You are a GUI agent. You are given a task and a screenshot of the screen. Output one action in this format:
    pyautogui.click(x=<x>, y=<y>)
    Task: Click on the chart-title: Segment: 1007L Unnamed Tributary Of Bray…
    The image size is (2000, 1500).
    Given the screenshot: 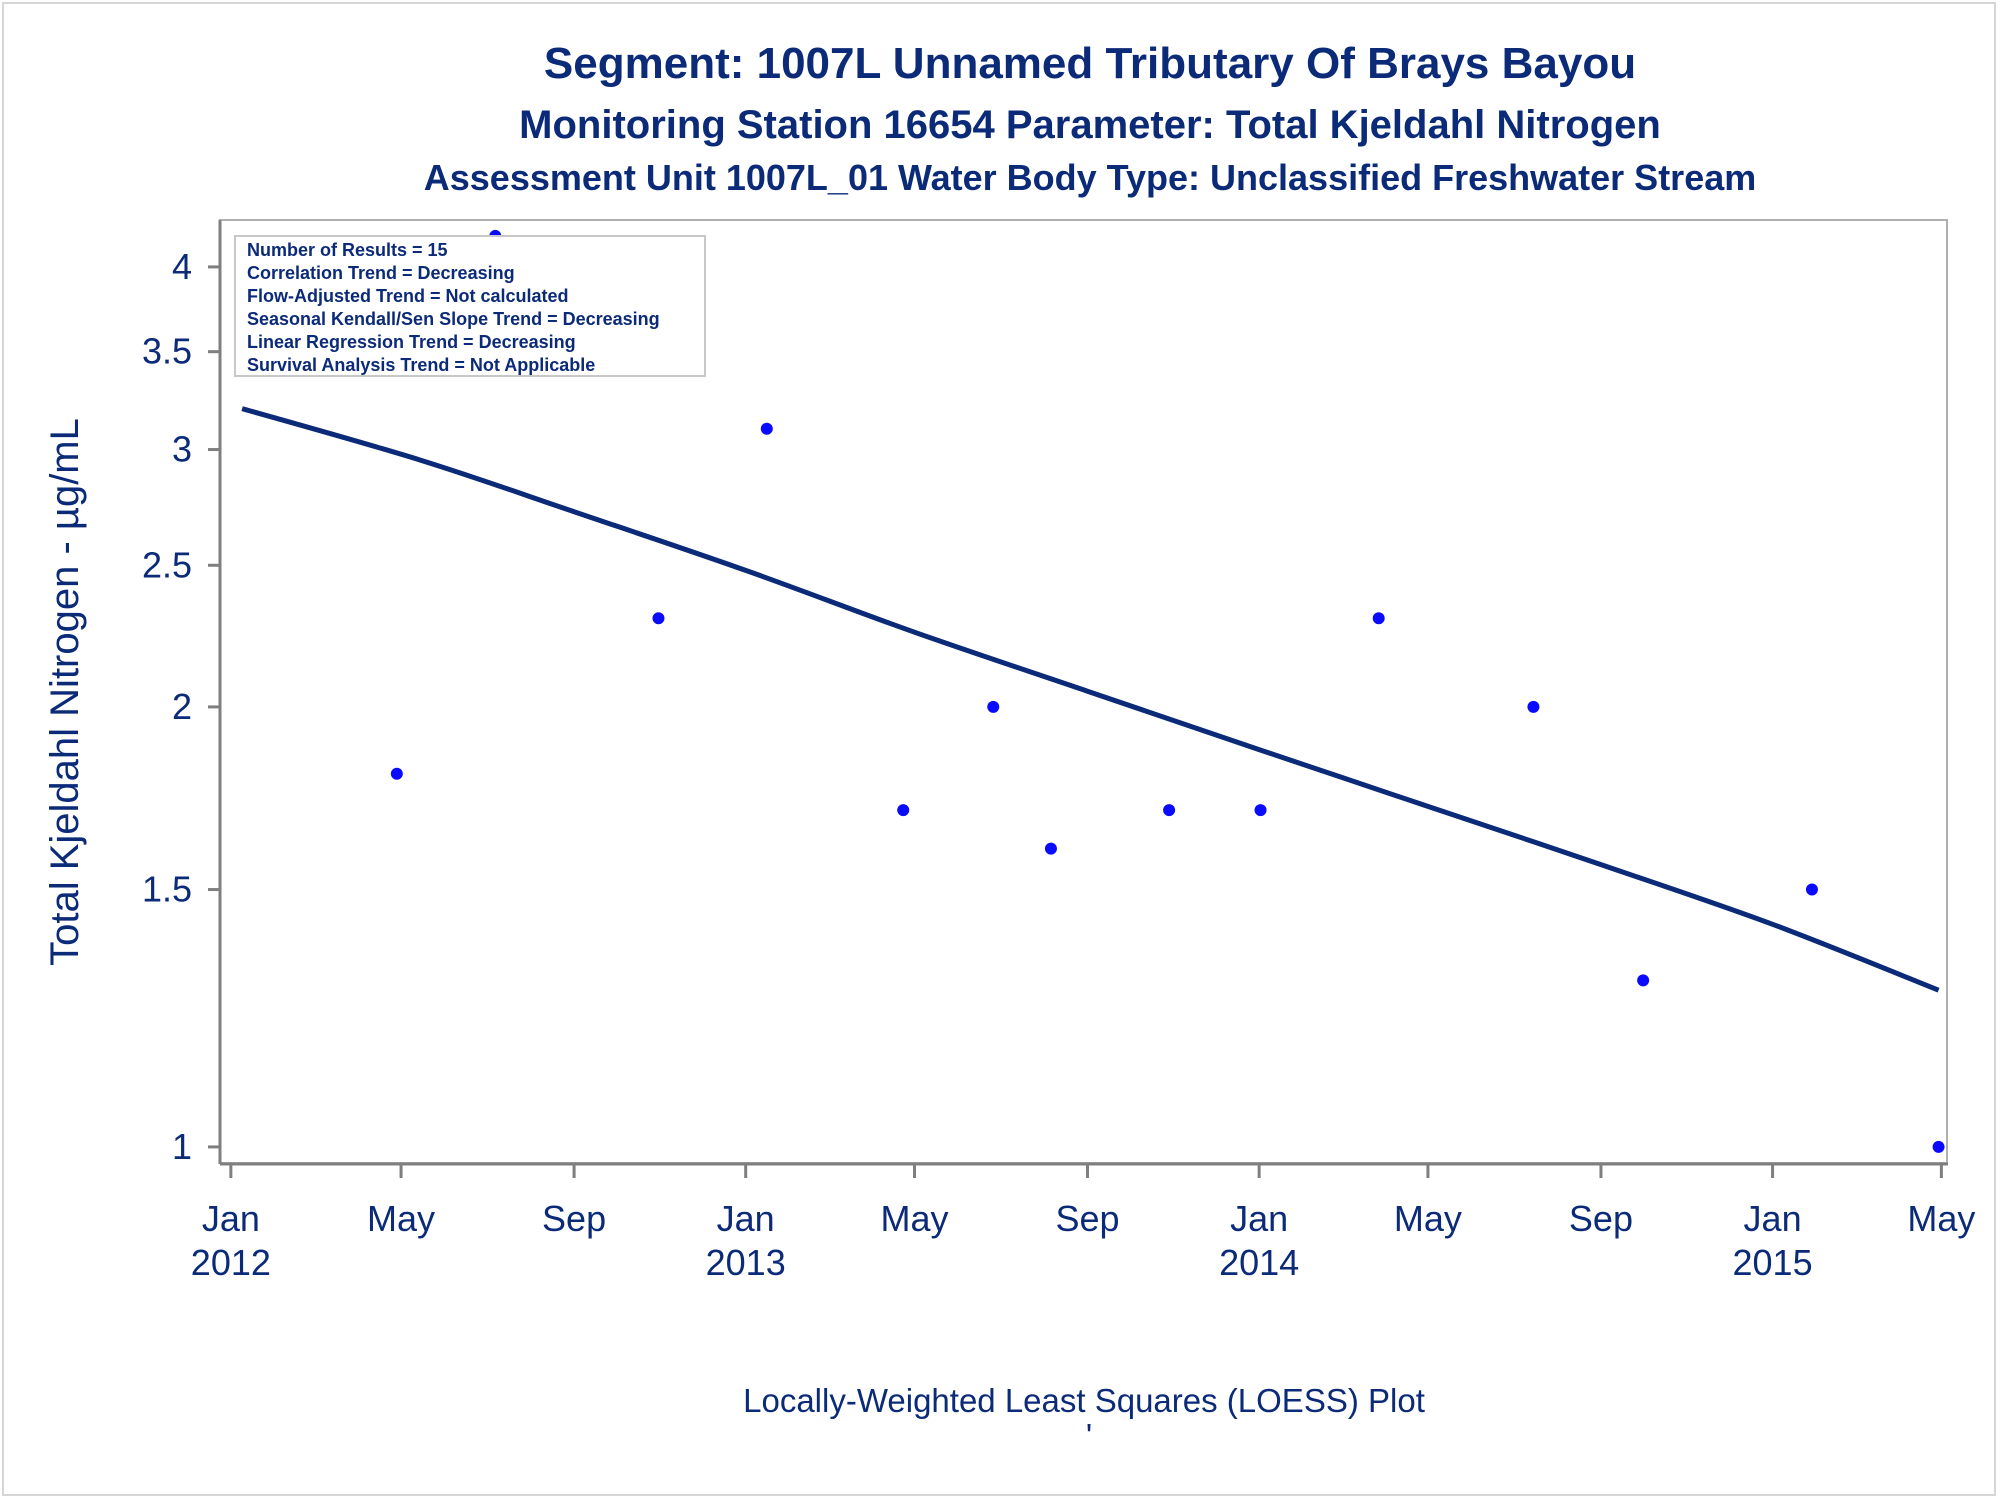 What is the action you would take?
    pyautogui.click(x=1090, y=63)
    